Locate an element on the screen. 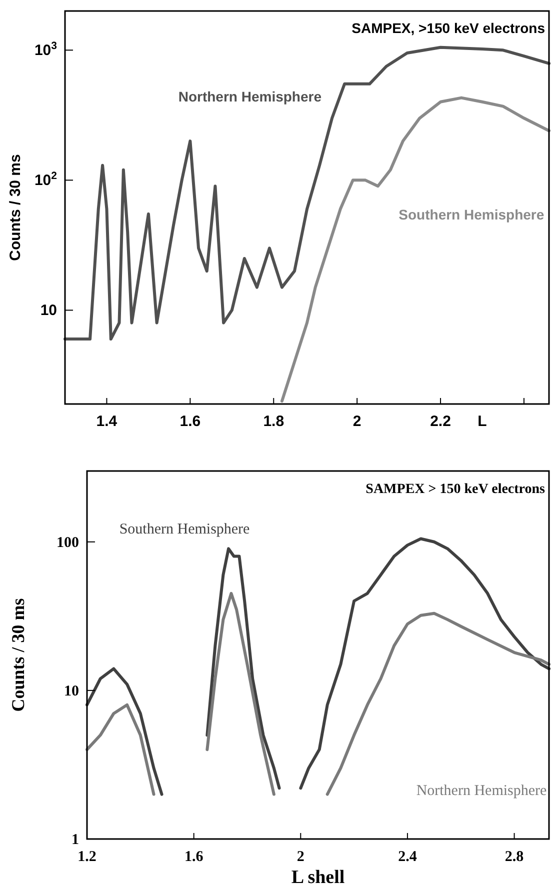 The width and height of the screenshot is (551, 890). series-label: Northern Hemisphere is located at coordinates (250, 96).